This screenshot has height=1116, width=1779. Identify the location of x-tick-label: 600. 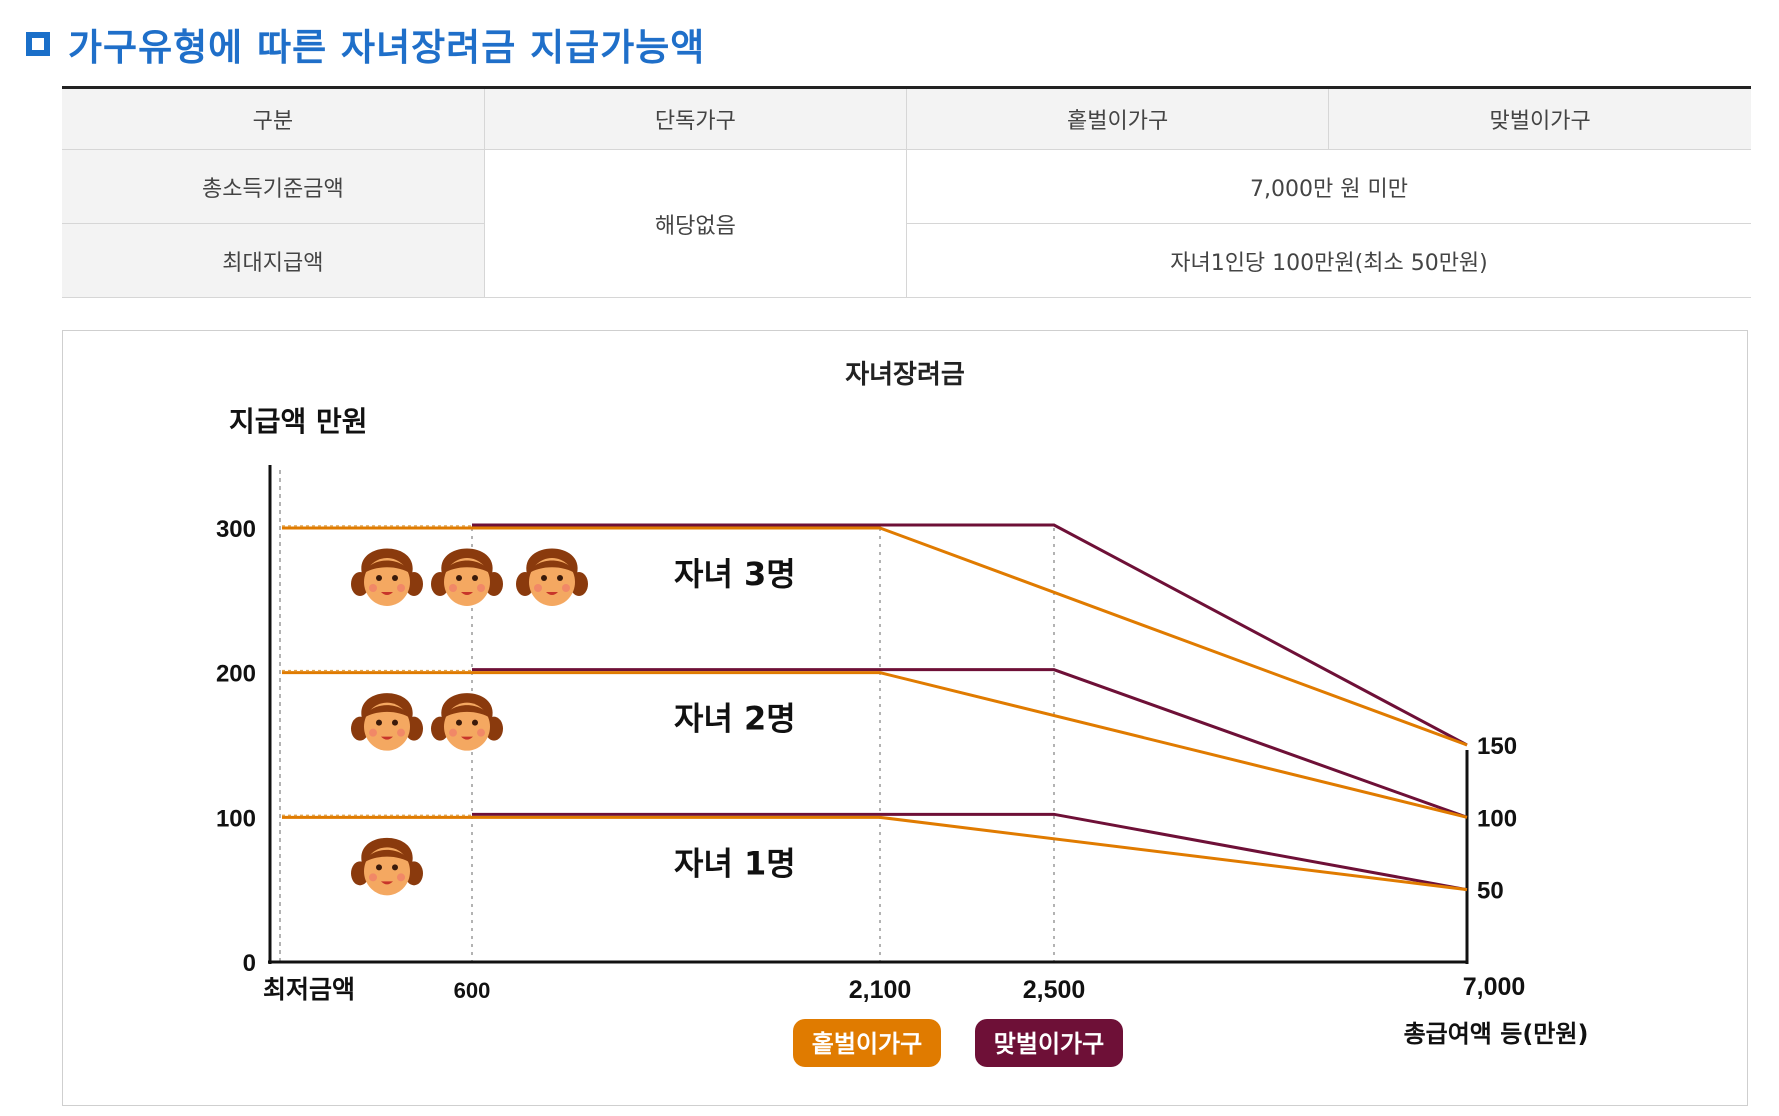
(472, 990).